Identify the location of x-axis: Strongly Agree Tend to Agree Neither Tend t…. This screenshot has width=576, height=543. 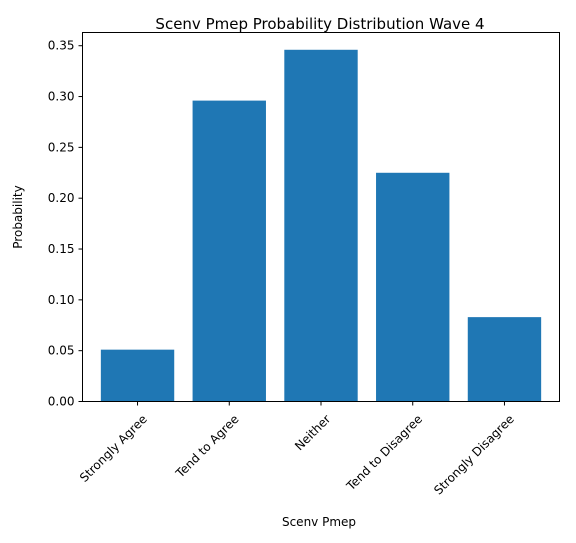
(297, 449).